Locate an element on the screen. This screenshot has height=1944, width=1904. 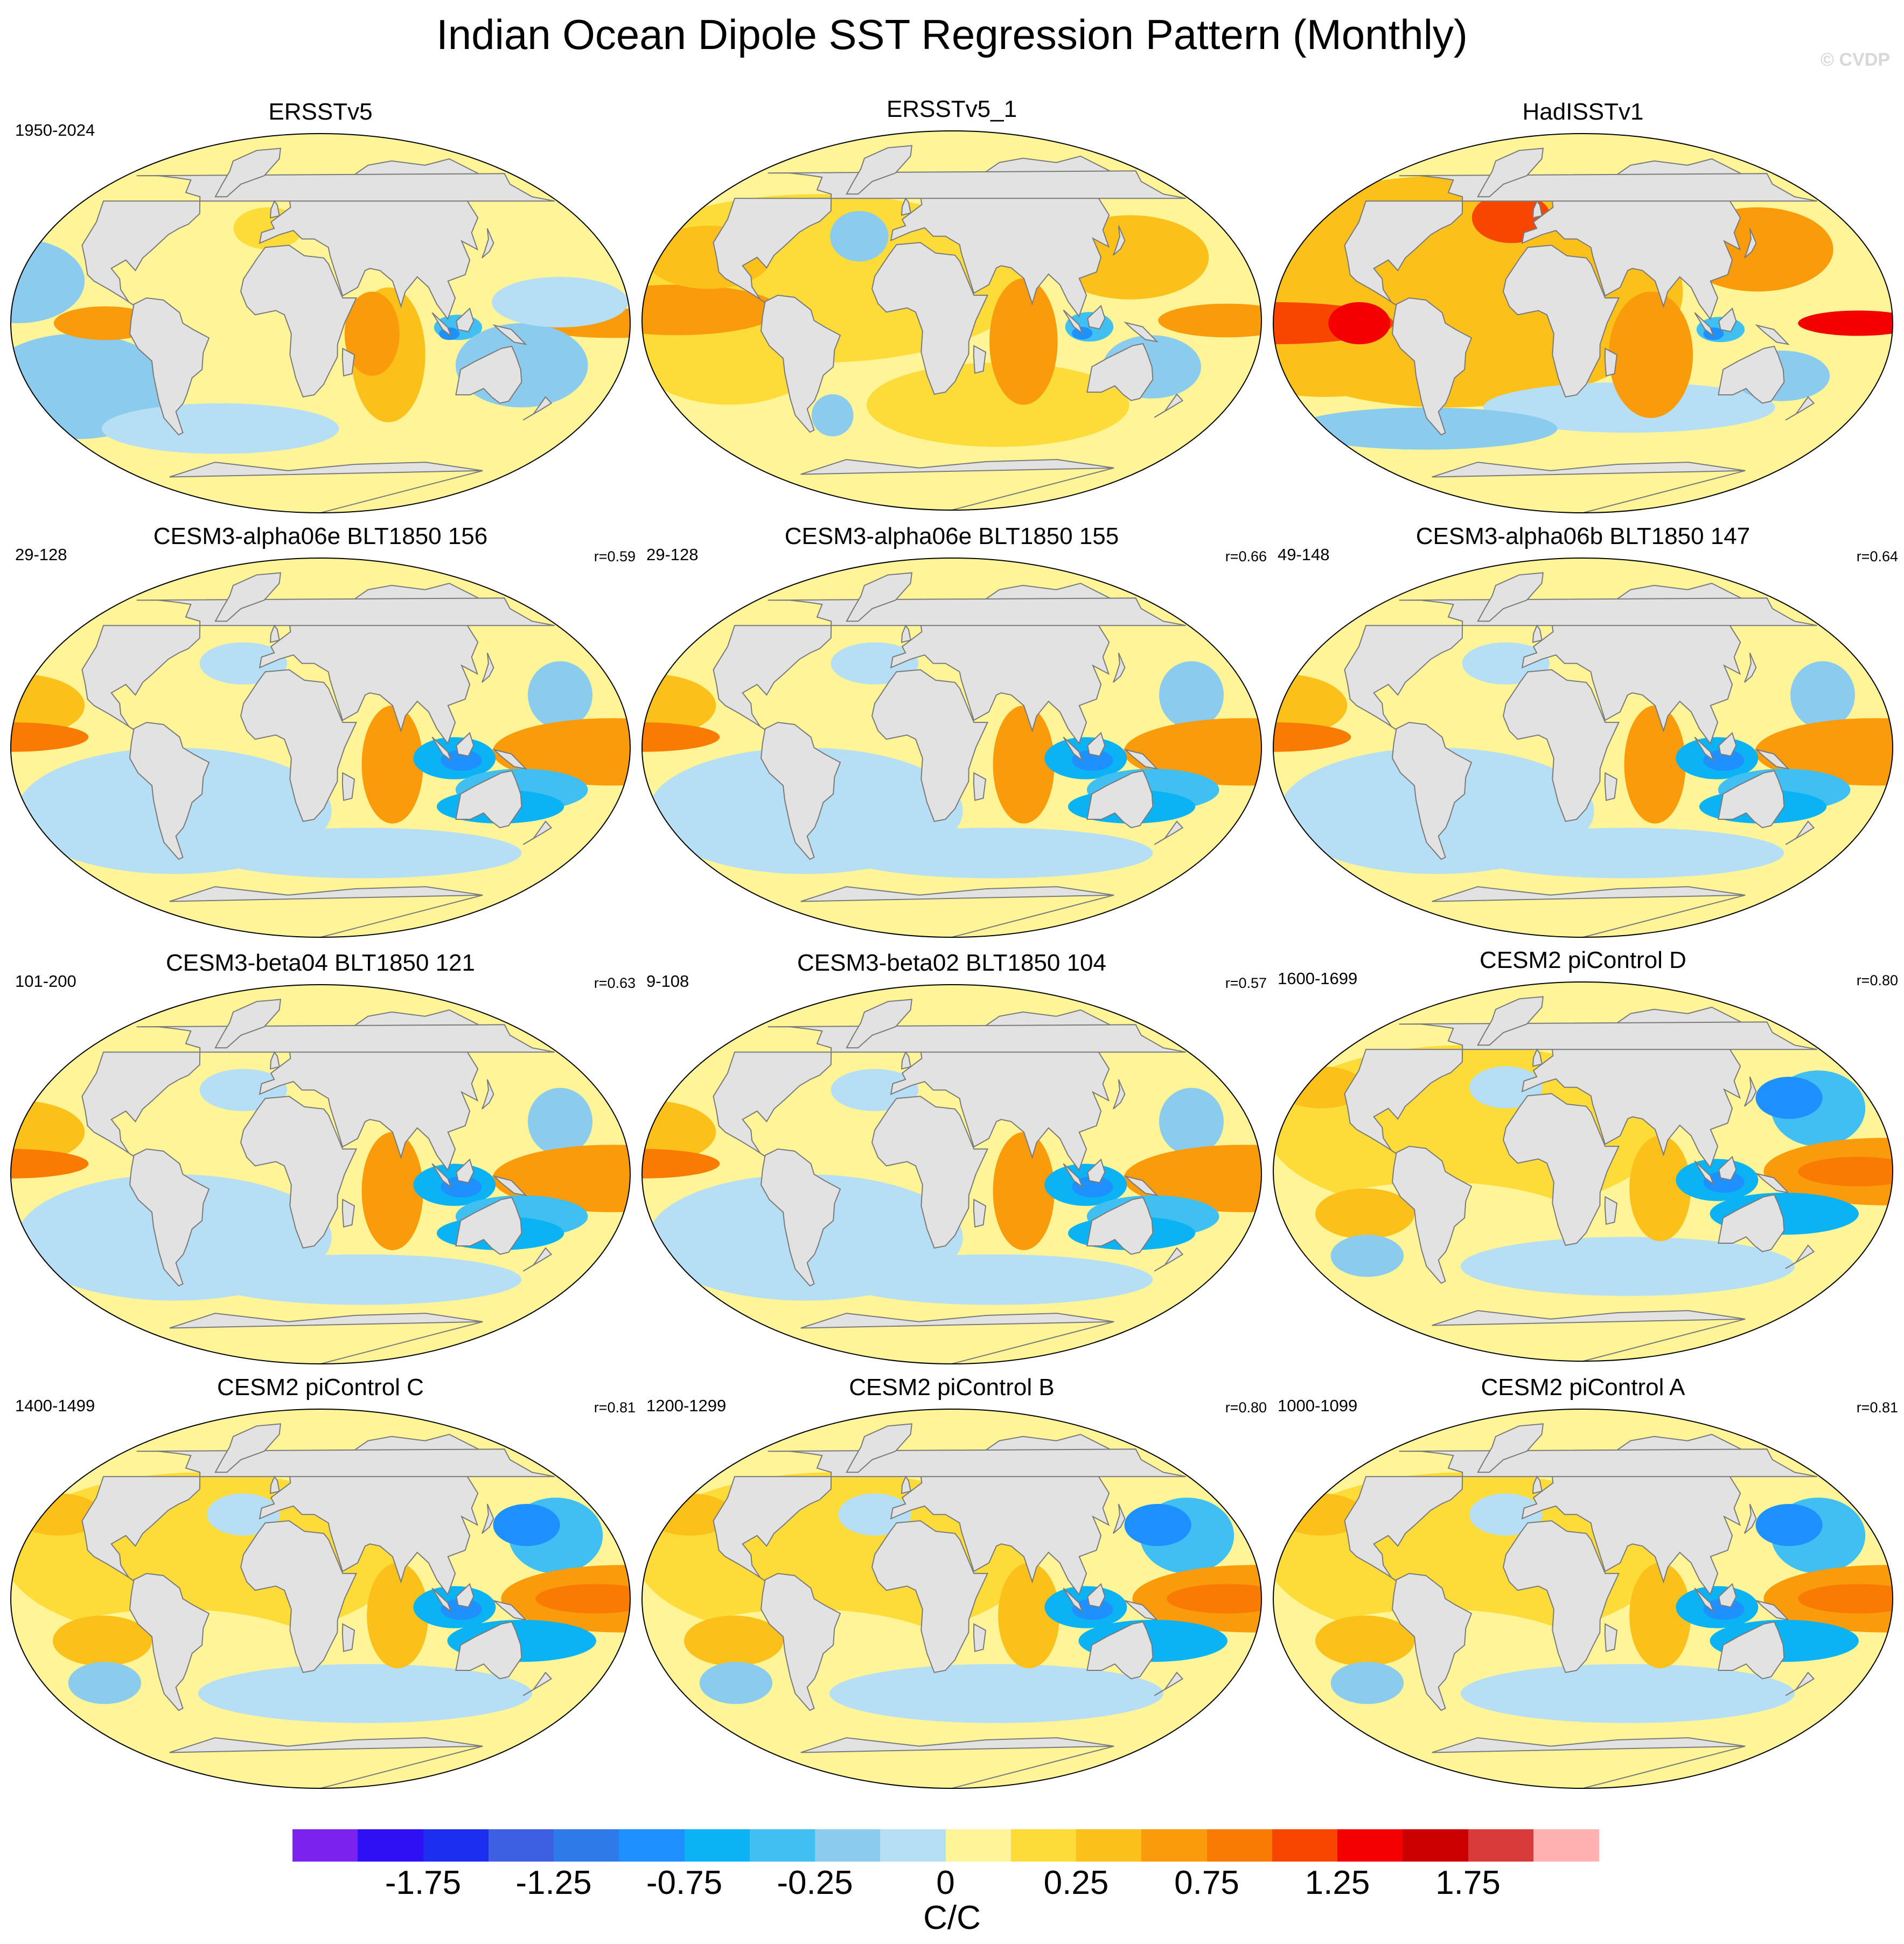
colorbar-tick-label: -0.75 is located at coordinates (684, 1882).